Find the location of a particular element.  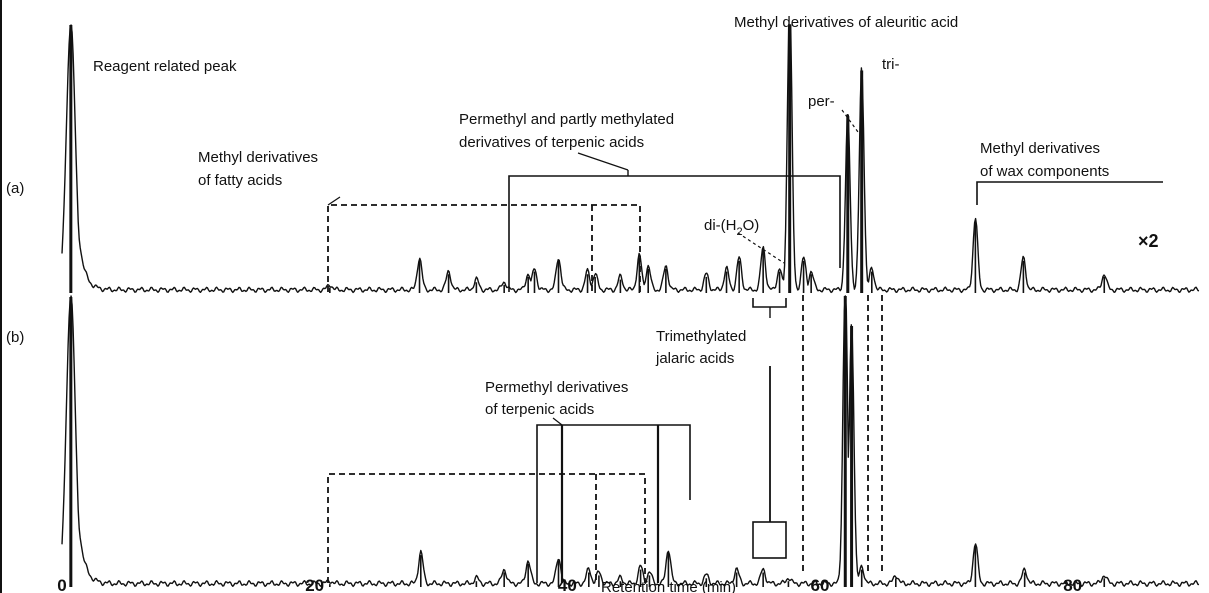

top-mask-box is located at coordinates (248, 7).